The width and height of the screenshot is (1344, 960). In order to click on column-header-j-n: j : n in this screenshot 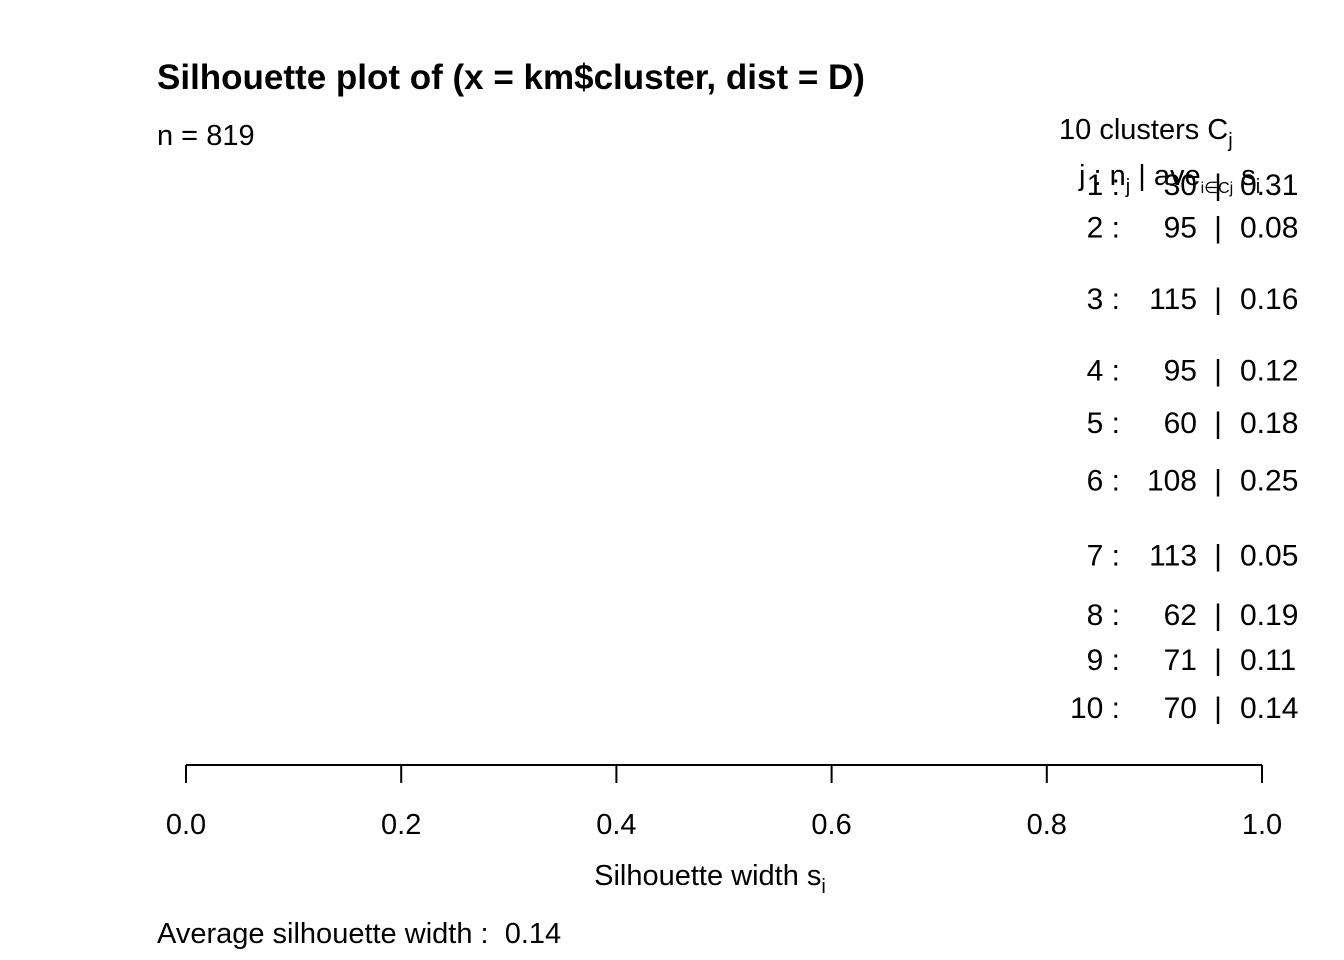, I will do `click(1102, 176)`.